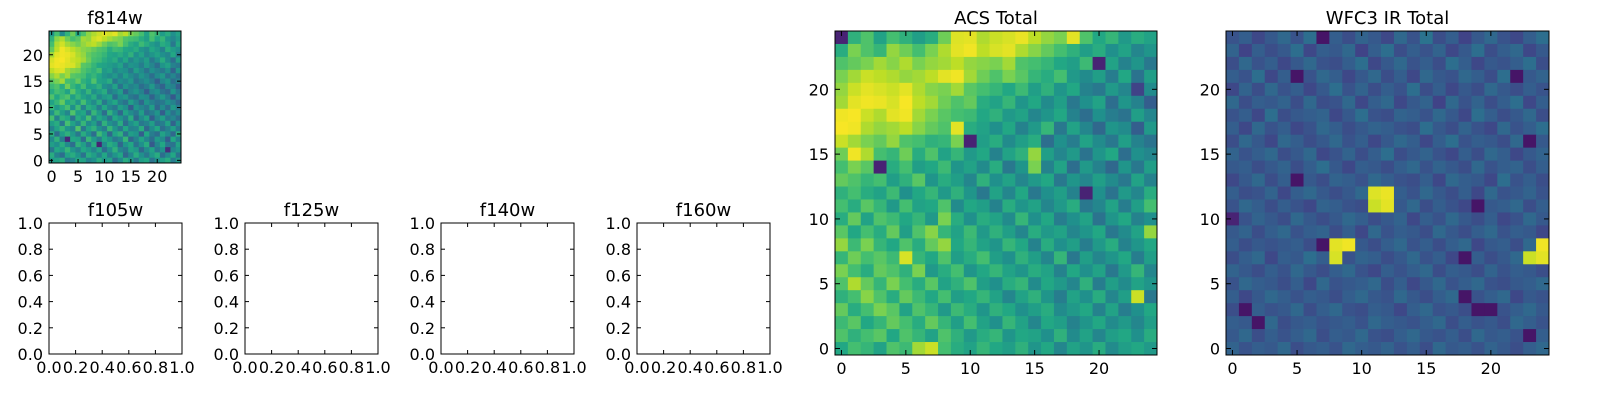 Image resolution: width=1600 pixels, height=400 pixels. What do you see at coordinates (520, 367) in the screenshot?
I see `x-tick-label: 0.6` at bounding box center [520, 367].